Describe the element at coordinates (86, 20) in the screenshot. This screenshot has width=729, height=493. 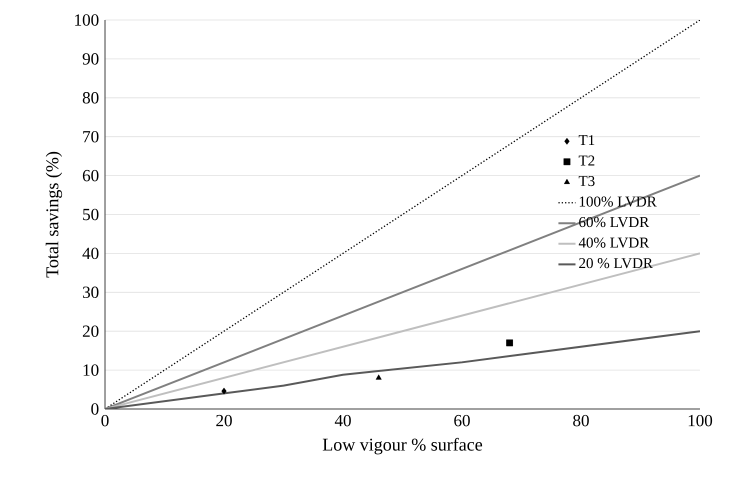
I see `y-tick-label: 100` at that location.